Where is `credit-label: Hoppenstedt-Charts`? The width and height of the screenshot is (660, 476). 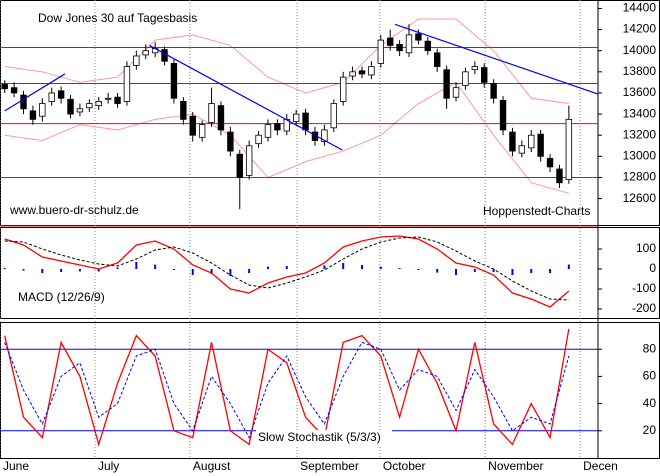
credit-label: Hoppenstedt-Charts is located at coordinates (536, 211).